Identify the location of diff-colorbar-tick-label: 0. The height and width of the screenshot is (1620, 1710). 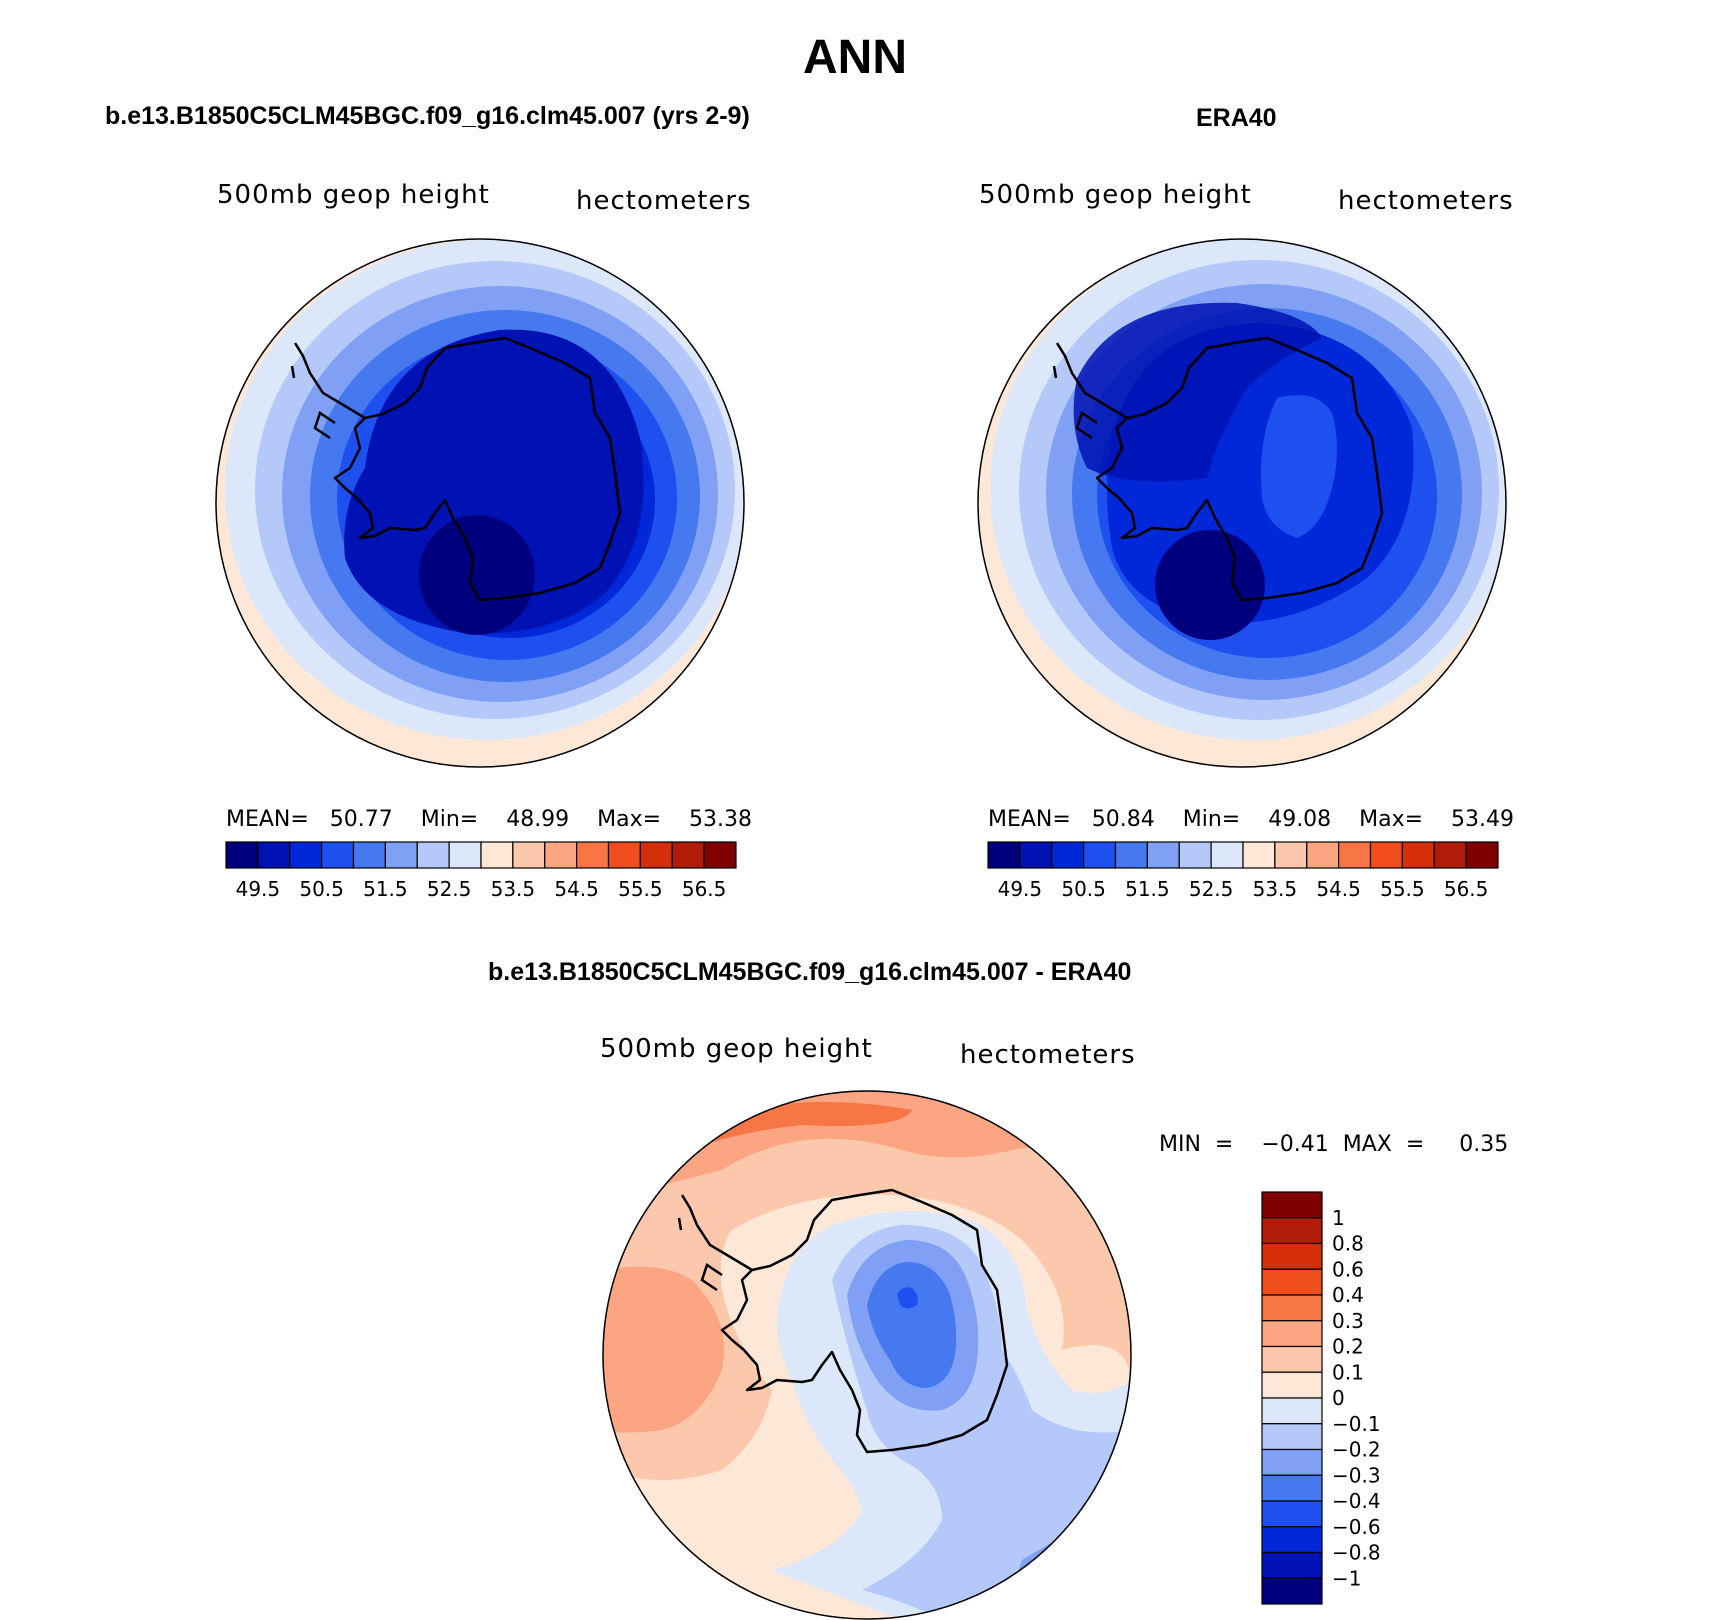
(1338, 1398).